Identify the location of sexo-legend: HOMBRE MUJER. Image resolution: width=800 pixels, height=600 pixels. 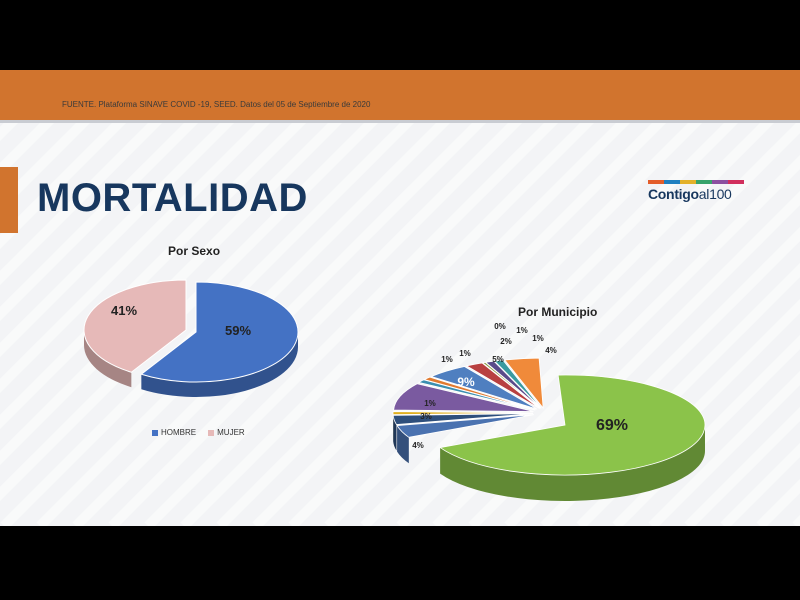
(198, 432).